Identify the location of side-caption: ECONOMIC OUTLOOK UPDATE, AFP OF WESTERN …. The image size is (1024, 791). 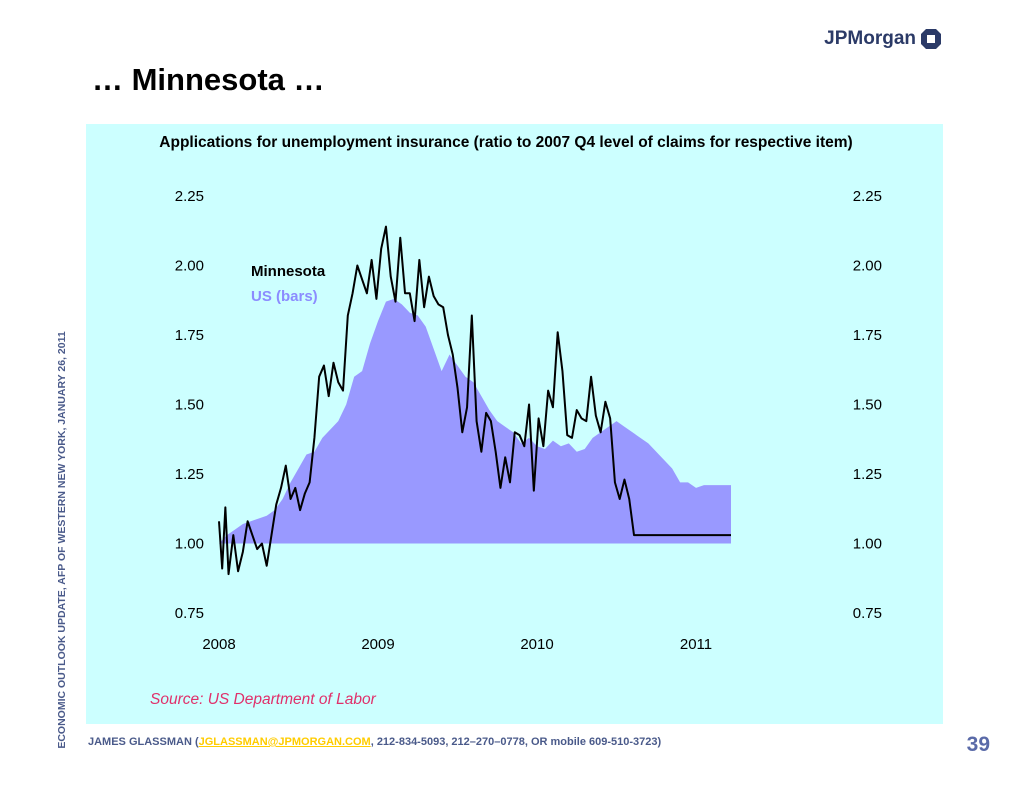
(62, 540).